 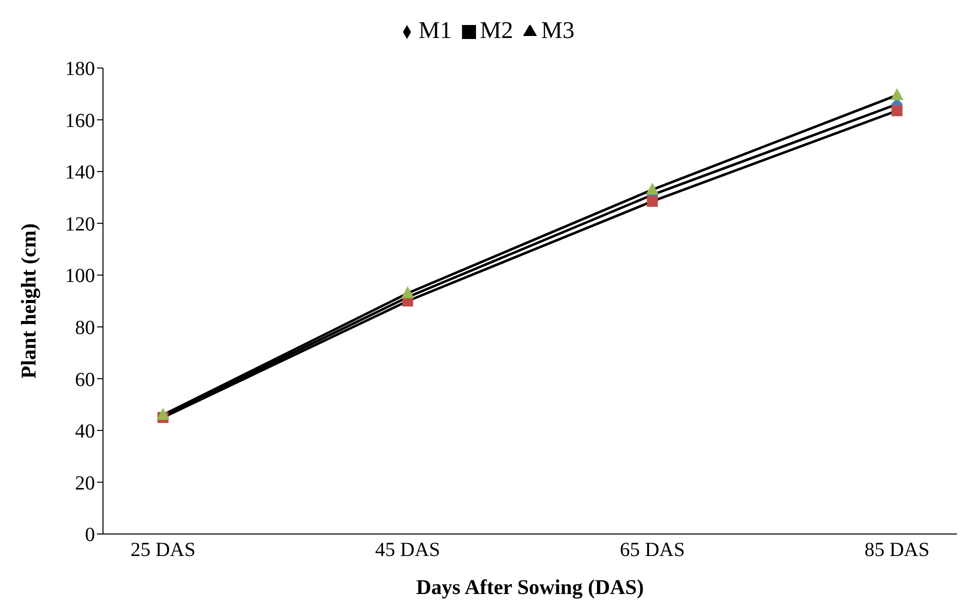 What do you see at coordinates (85, 379) in the screenshot?
I see `y-tick-label: 60` at bounding box center [85, 379].